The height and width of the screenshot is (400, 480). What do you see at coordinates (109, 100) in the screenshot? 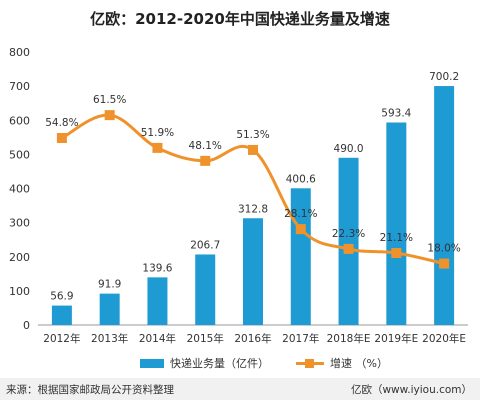
I see `growth-value-label: 61.5%` at bounding box center [109, 100].